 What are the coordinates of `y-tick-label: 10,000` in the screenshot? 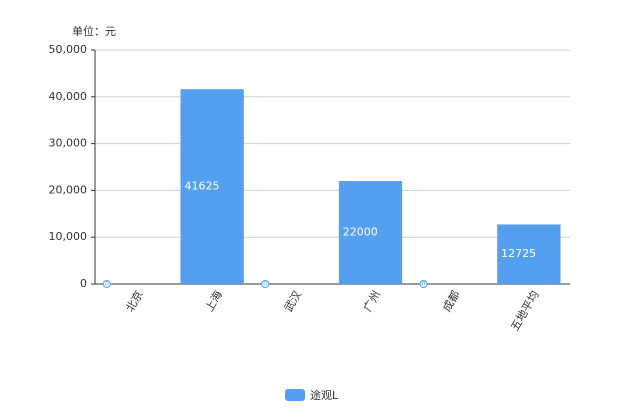 It's located at (68, 236).